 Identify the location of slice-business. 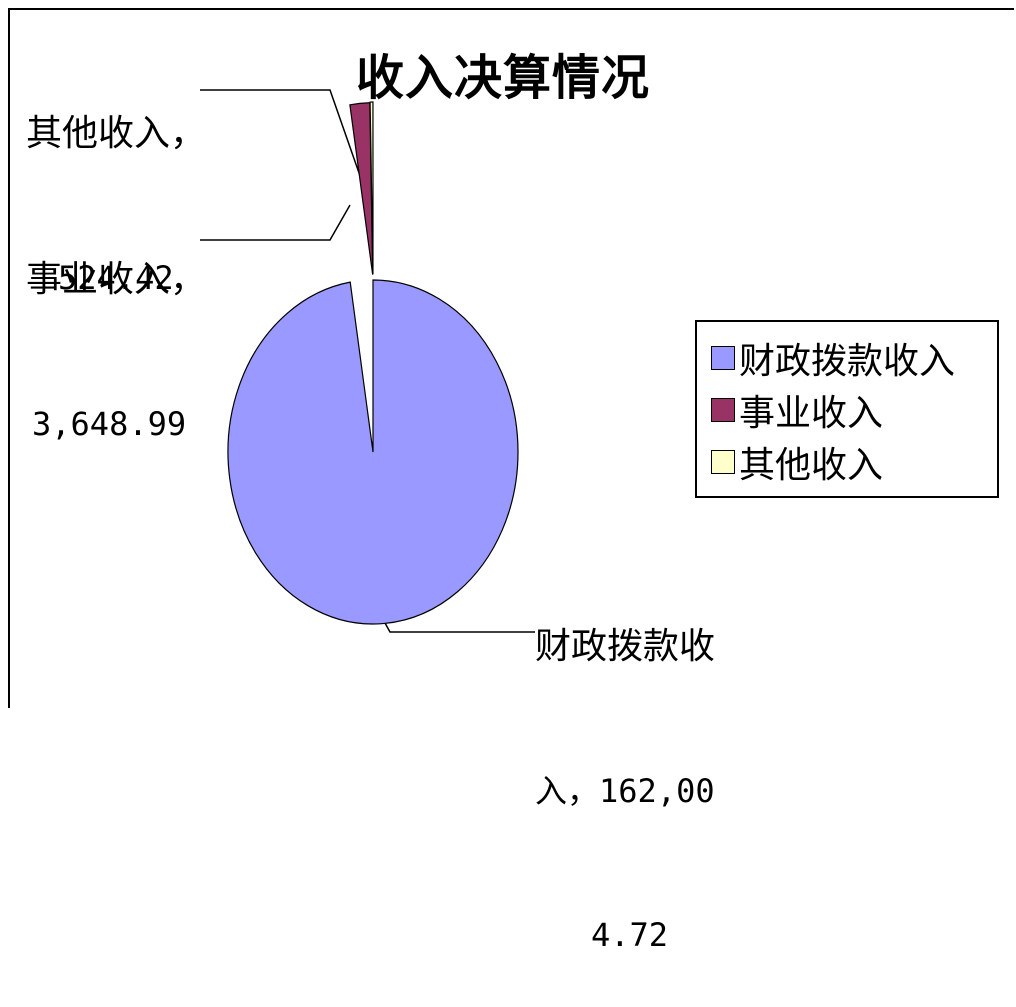
(361, 188).